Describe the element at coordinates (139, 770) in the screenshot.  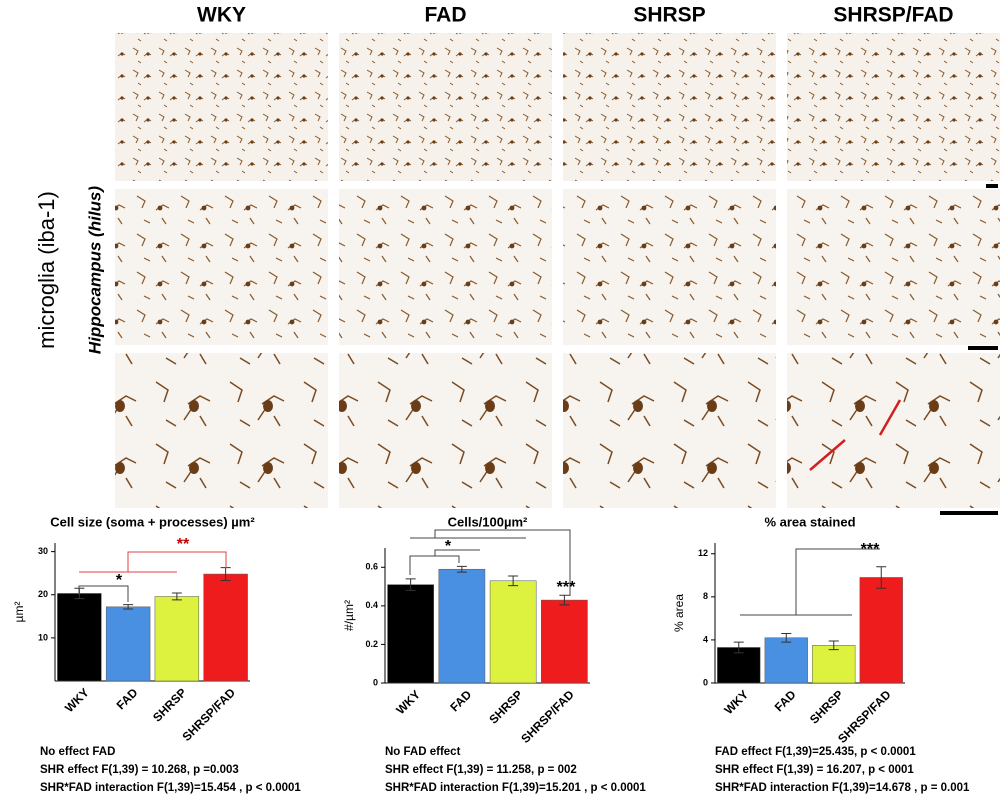
I see `stat-note: SHR effect F(1,39) = 10.268, p =0.003` at that location.